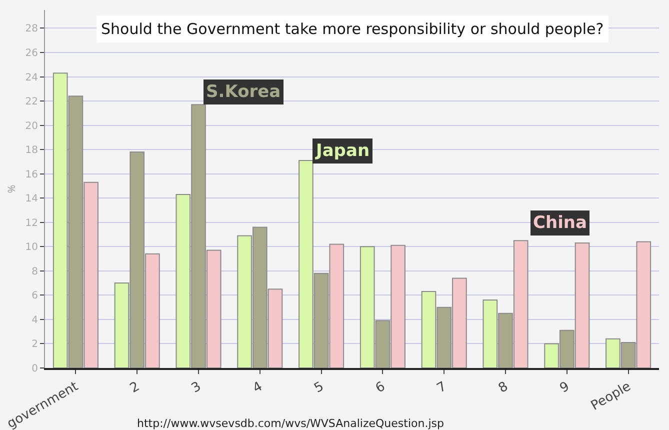 This screenshot has height=430, width=669. I want to click on x-tick-label: 3, so click(196, 387).